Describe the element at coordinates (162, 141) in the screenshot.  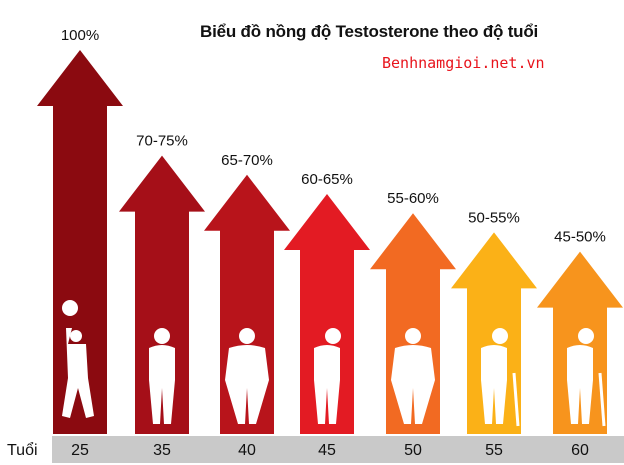
I see `data-label: 70-75%` at that location.